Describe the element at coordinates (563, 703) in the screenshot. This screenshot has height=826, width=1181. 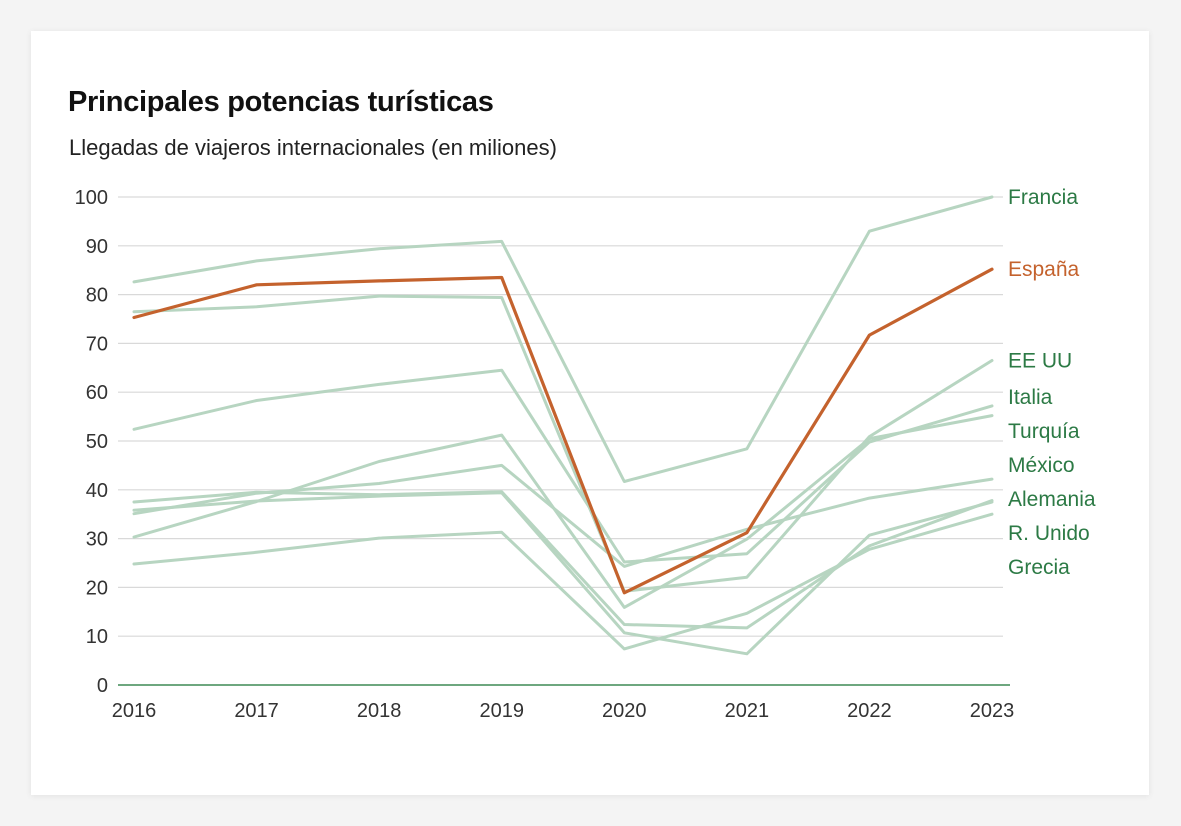
I see `x-axis: 2016 2017 2018 2019 2020 2021 2022 2023` at that location.